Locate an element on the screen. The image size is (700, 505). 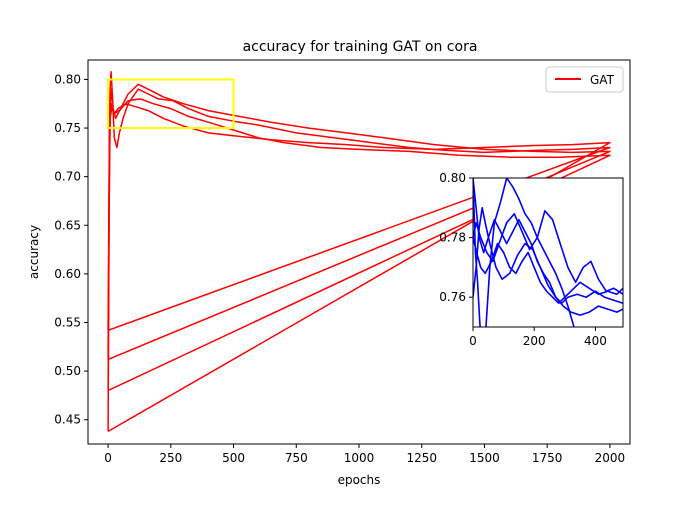
x-tick-label: 250 is located at coordinates (170, 458).